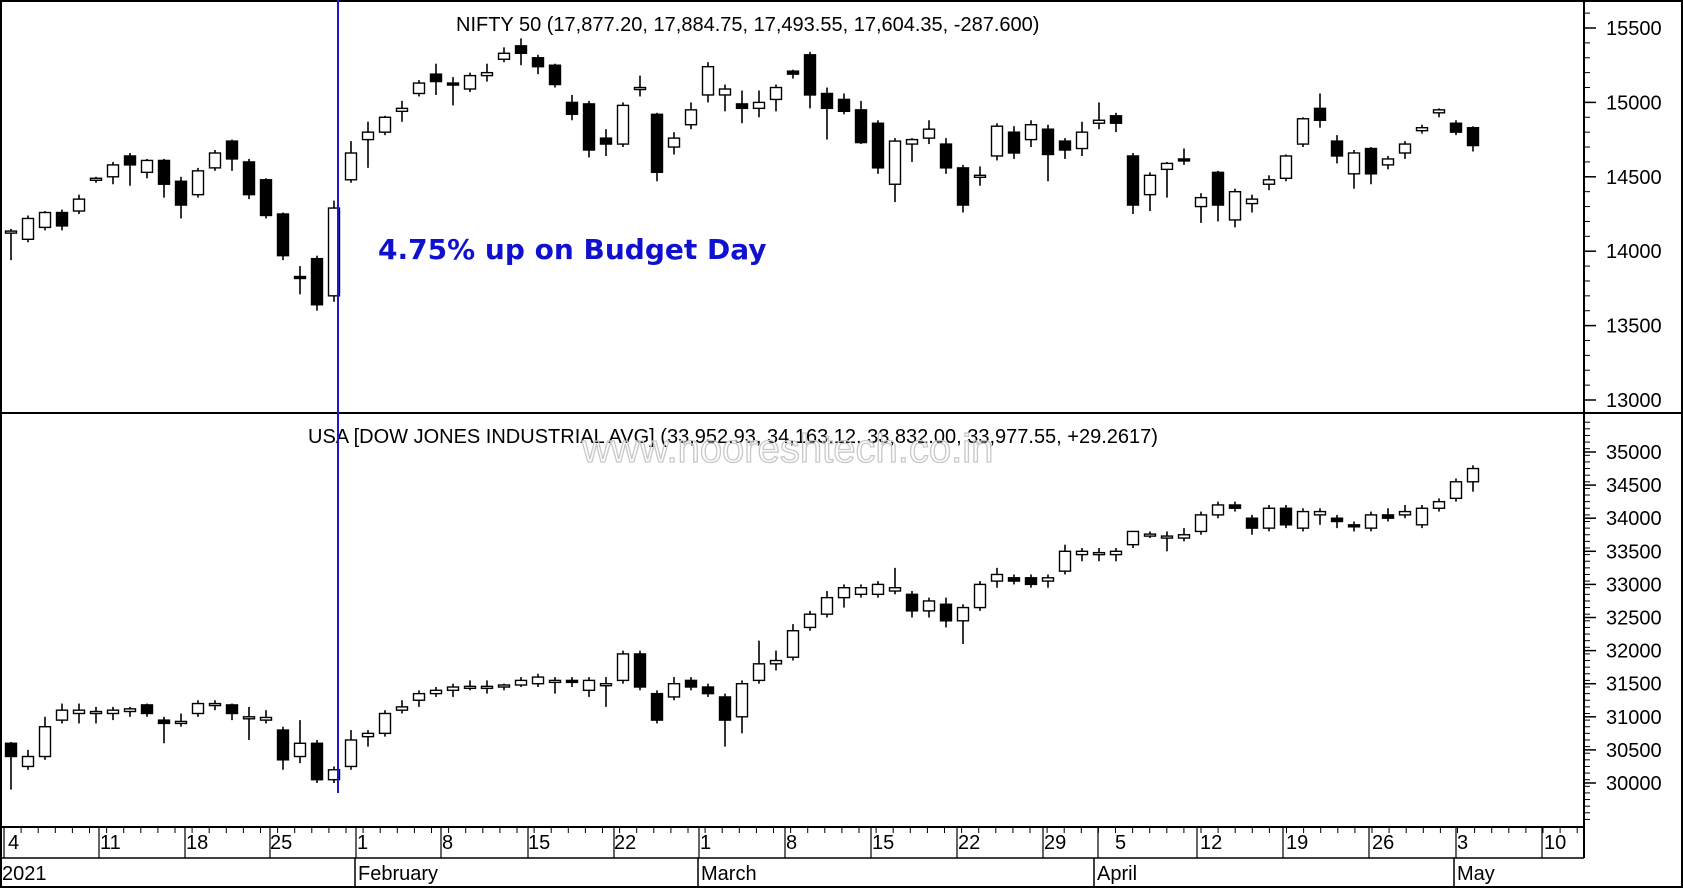 The height and width of the screenshot is (888, 1683). Describe the element at coordinates (1462, 843) in the screenshot. I see `x-day-label: 3` at that location.